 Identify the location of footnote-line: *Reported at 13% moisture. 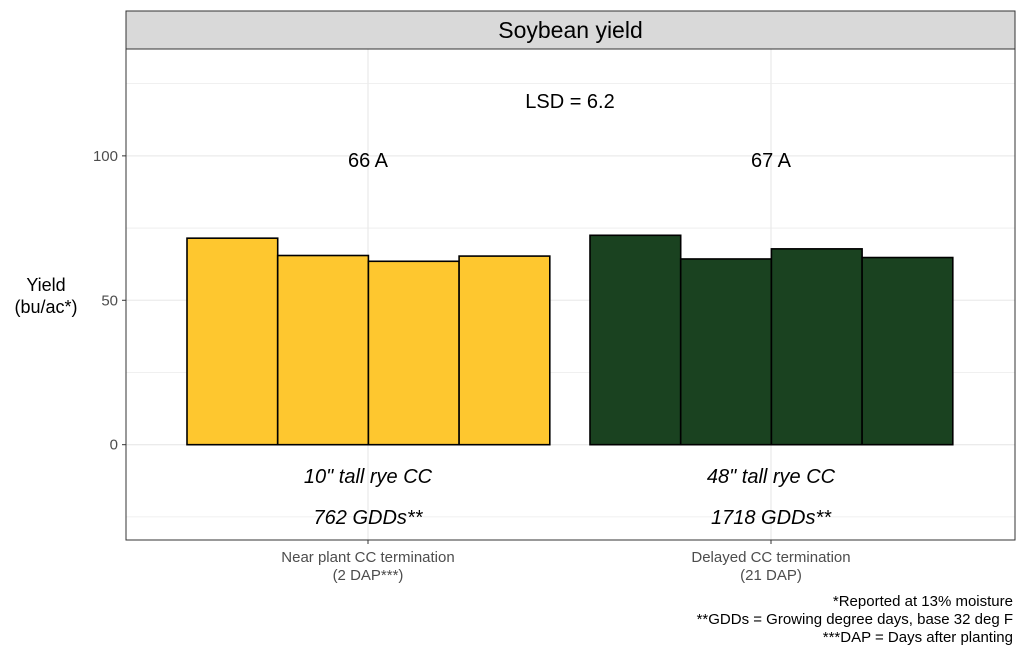
(923, 601).